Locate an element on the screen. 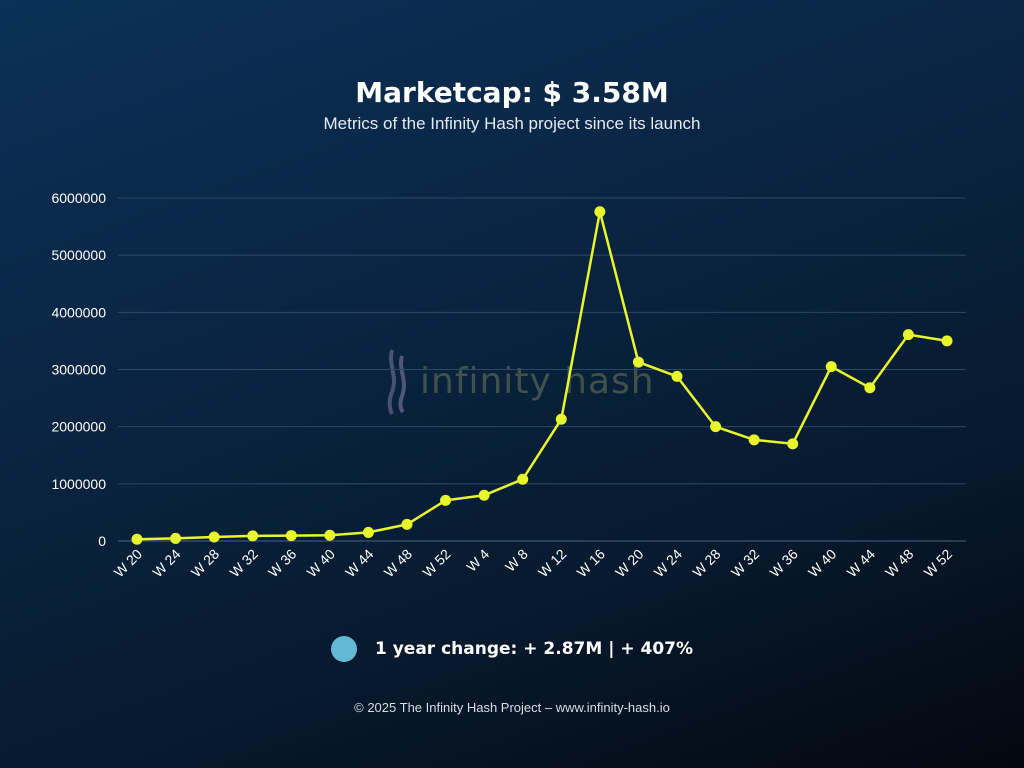 The width and height of the screenshot is (1024, 768). legend-text: 1 year change: + 2.87M | + 407% is located at coordinates (534, 649).